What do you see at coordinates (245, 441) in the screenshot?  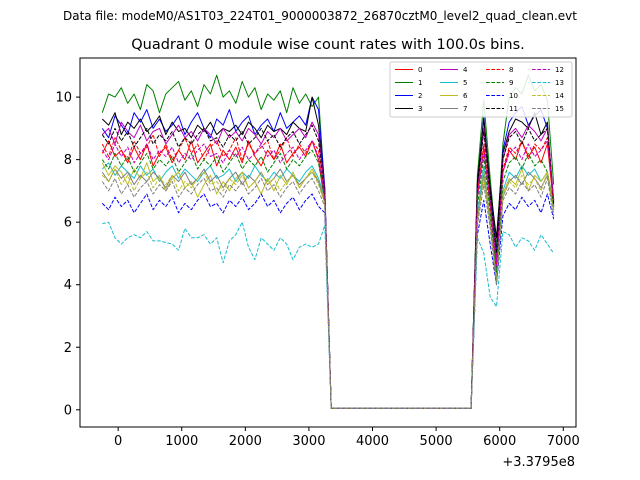 I see `x-tick-label: 2000` at bounding box center [245, 441].